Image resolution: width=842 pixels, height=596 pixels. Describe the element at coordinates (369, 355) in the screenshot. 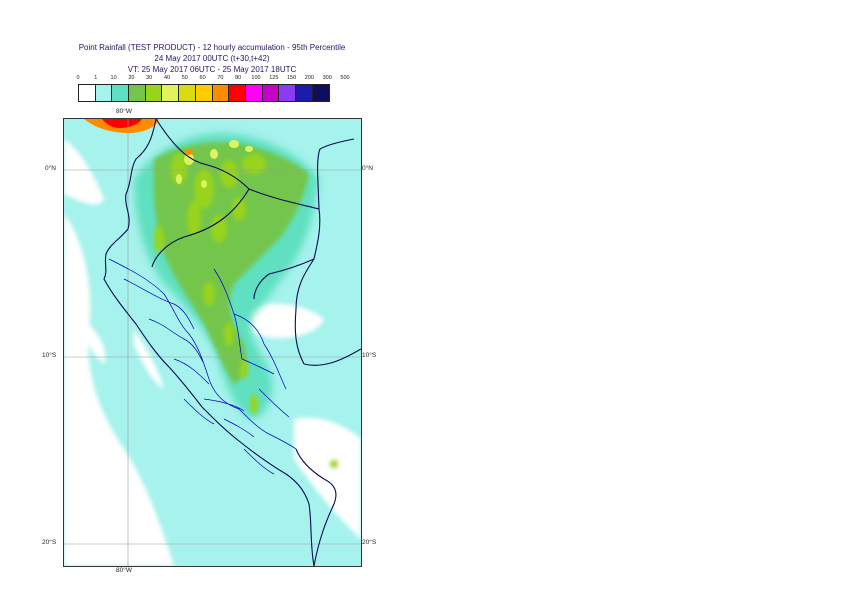

I see `lat-label-10s-right: 10°S` at that location.